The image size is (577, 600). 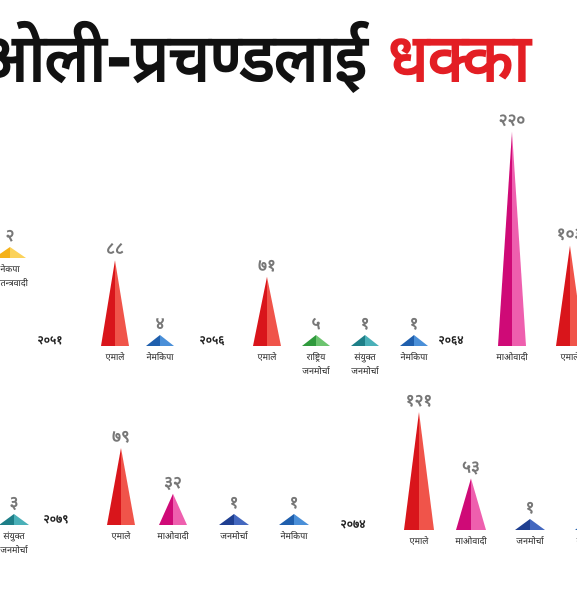 What do you see at coordinates (512, 121) in the screenshot?
I see `data-label: २२०` at bounding box center [512, 121].